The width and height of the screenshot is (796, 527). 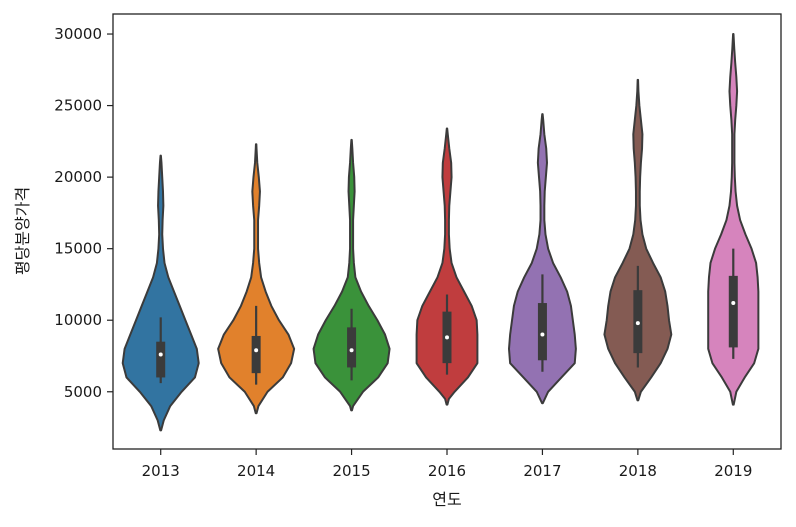 What do you see at coordinates (256, 279) in the screenshot?
I see `violin-2014` at bounding box center [256, 279].